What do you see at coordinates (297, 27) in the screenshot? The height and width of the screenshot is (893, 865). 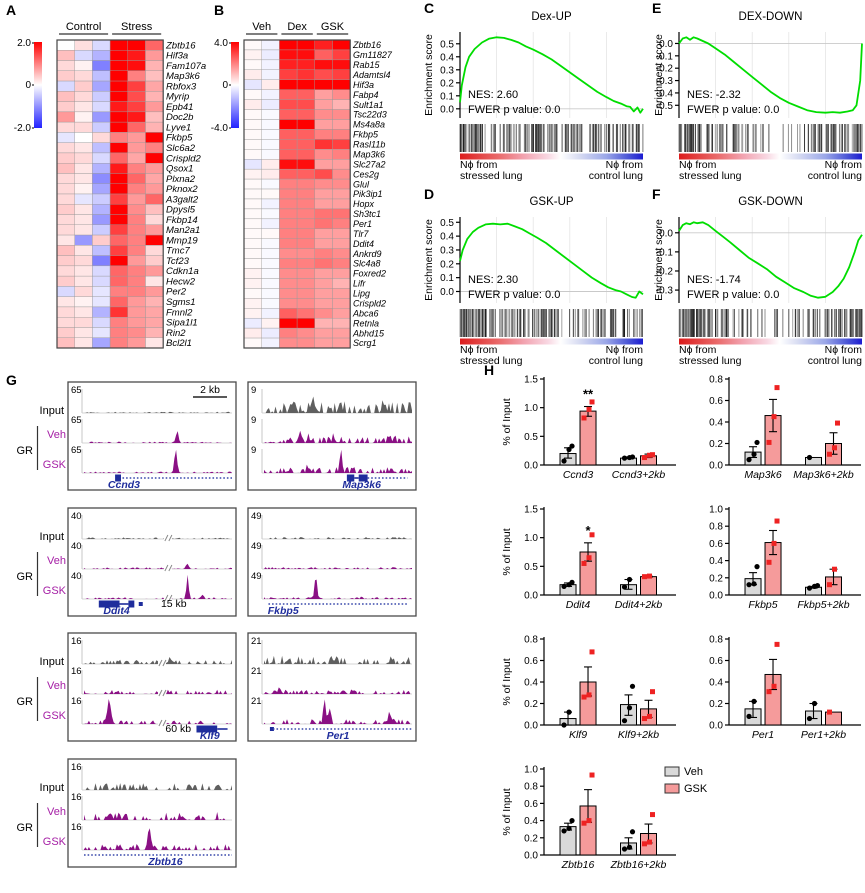 I see `svg-text: Dex` at bounding box center [297, 27].